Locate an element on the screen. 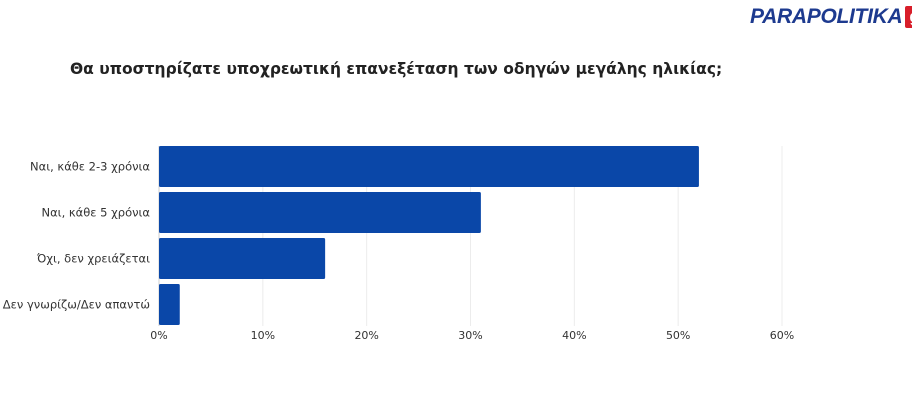 The width and height of the screenshot is (912, 401). x-tick-label: 50% is located at coordinates (678, 335).